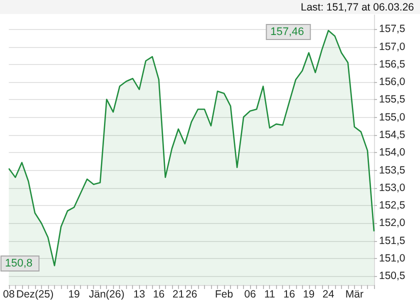 The image size is (420, 300). Describe the element at coordinates (354, 294) in the screenshot. I see `x-tick-label: Mär` at that location.